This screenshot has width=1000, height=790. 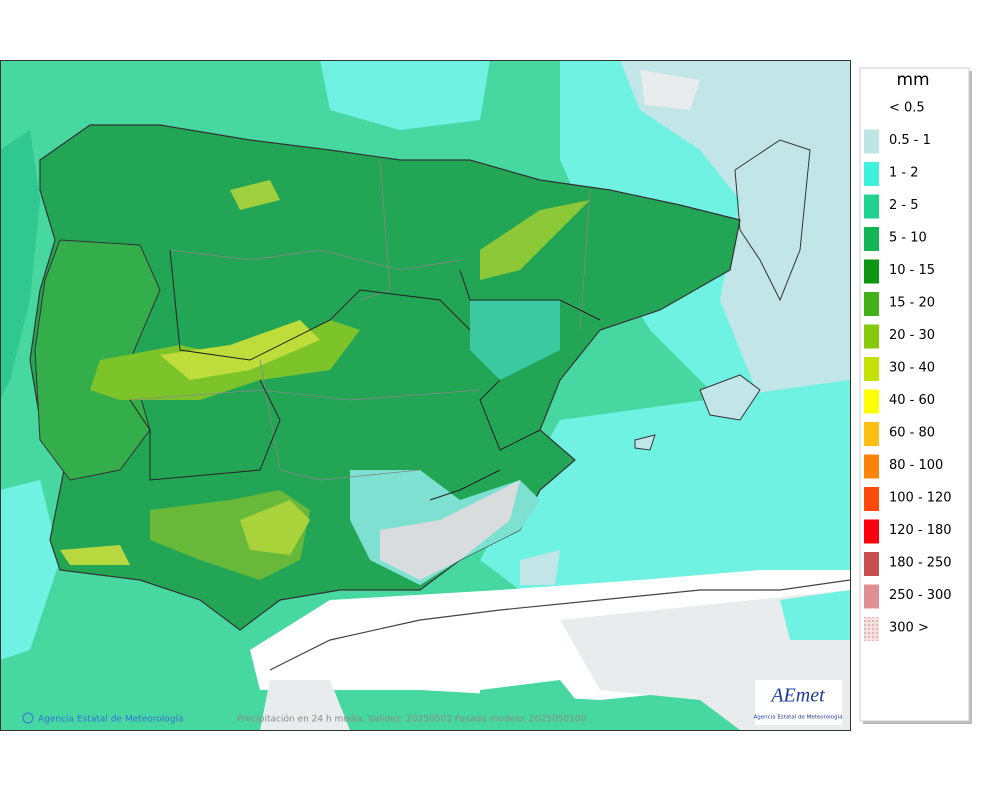 I want to click on legend-label: 20 - 30, so click(x=912, y=335).